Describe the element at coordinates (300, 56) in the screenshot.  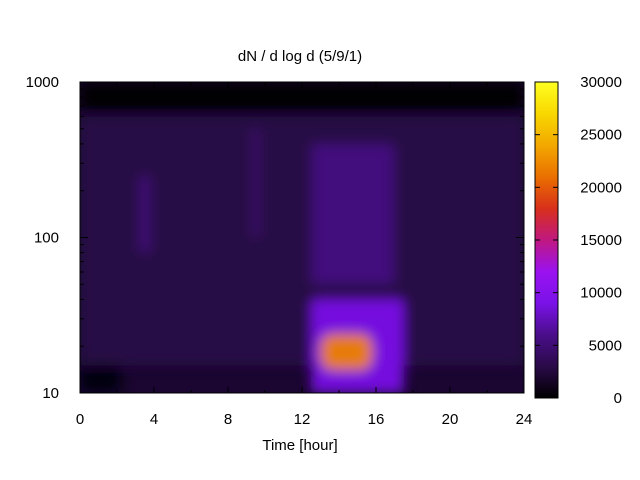
I see `chart-title: dN / d log d (5/9/1)` at that location.